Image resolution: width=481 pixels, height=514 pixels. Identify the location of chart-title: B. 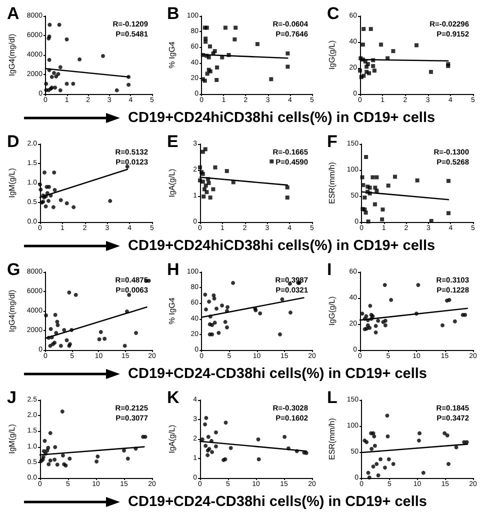
(173, 13).